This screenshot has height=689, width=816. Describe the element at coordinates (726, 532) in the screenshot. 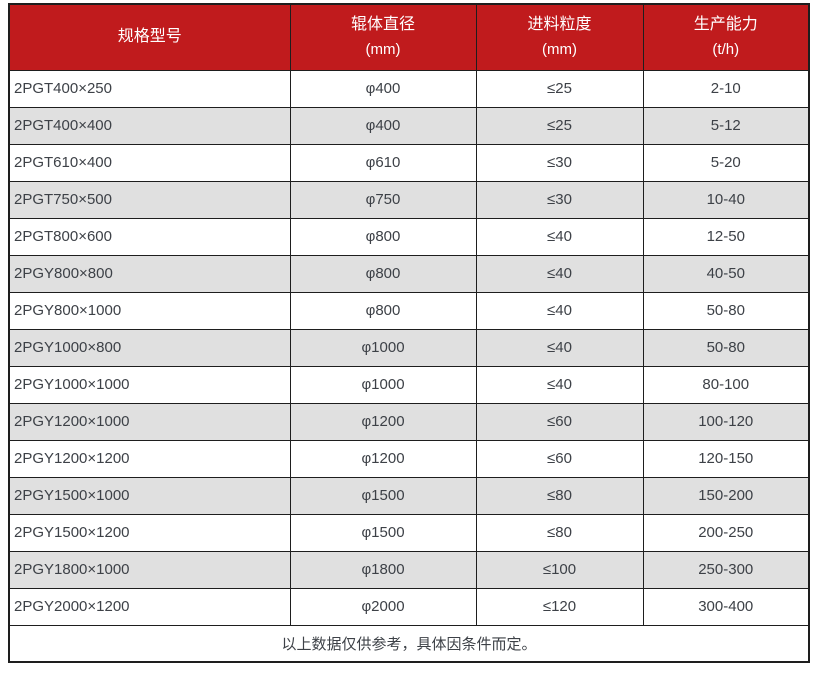

I see `capacity-cell: 200-250` at that location.